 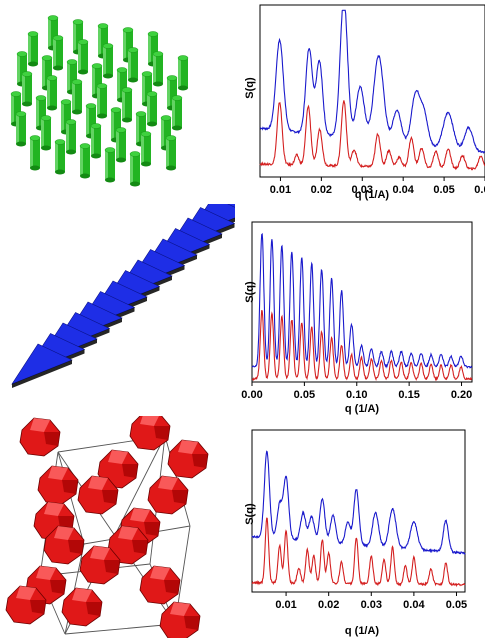 What do you see at coordinates (414, 605) in the screenshot?
I see `x-tick-label: 0.04` at bounding box center [414, 605].